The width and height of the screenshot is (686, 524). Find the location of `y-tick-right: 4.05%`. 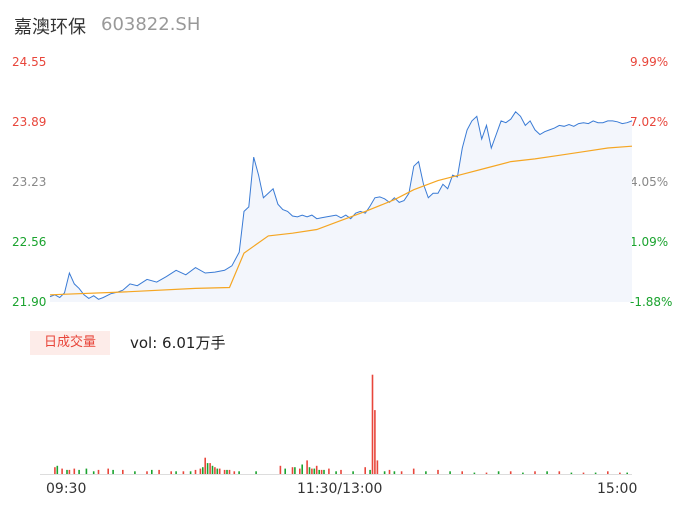

y-tick-right: 4.05% is located at coordinates (649, 182).